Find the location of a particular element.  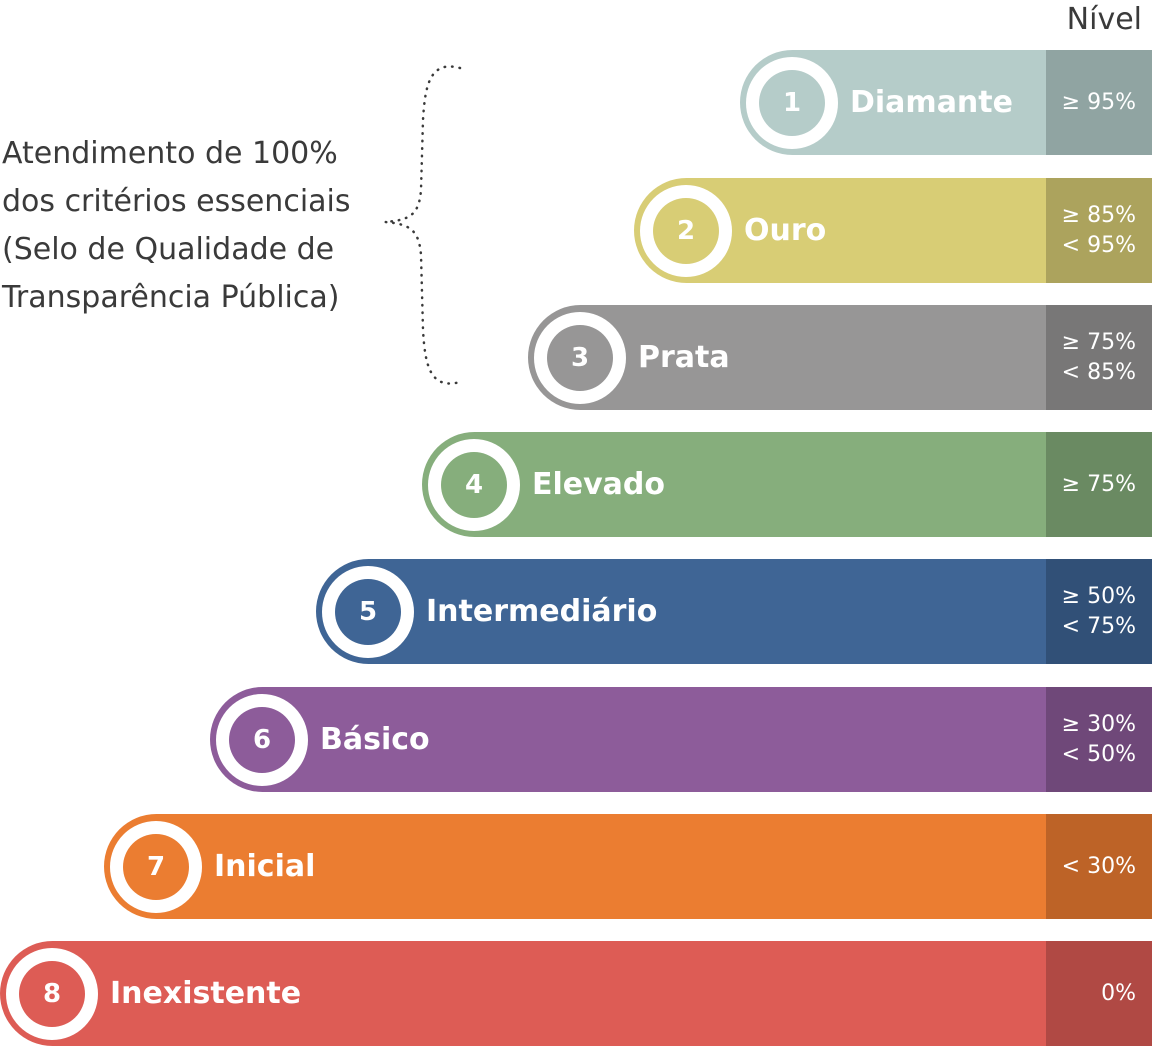

range-line: 0% is located at coordinates (1118, 993).